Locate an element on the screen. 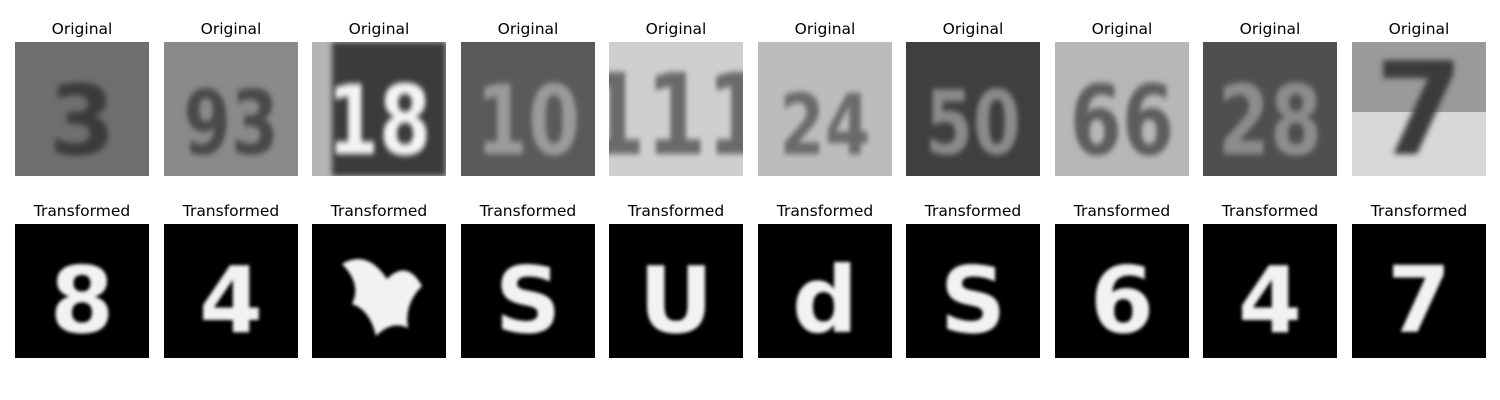 The height and width of the screenshot is (400, 1500). original-digit-image: 10 is located at coordinates (528, 109).